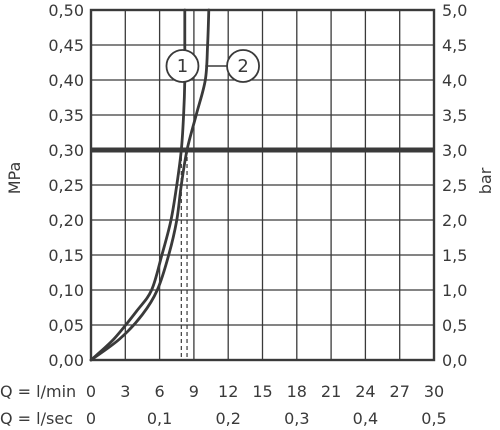 The image size is (500, 430). I want to click on x-primary-tick-label: 15, so click(262, 391).